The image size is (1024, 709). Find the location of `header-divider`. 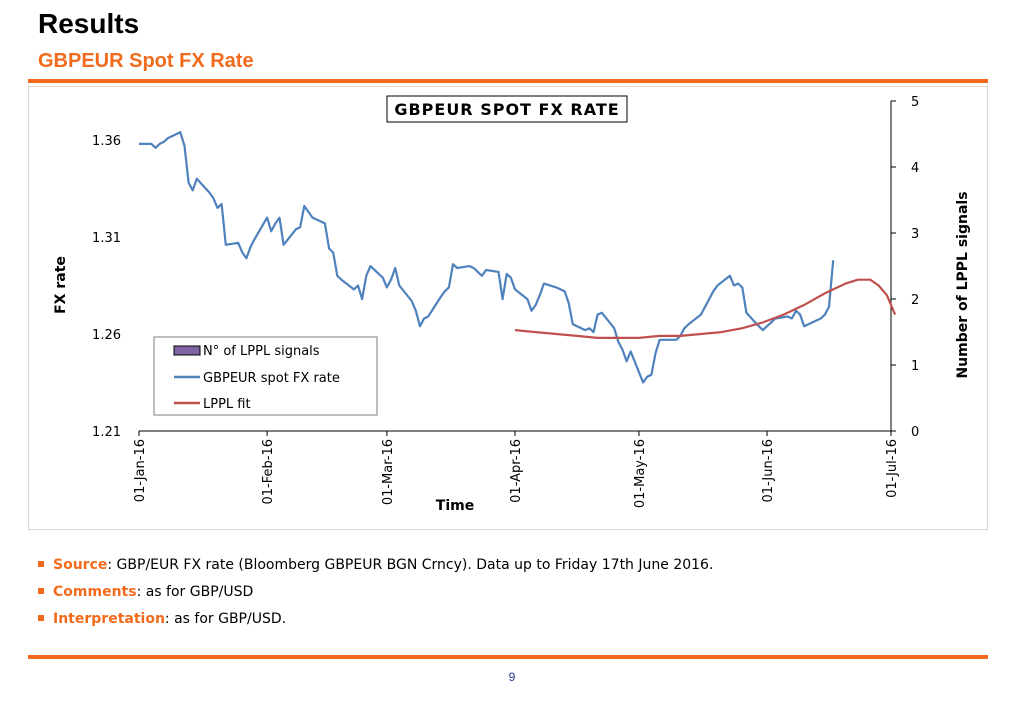

header-divider is located at coordinates (508, 81).